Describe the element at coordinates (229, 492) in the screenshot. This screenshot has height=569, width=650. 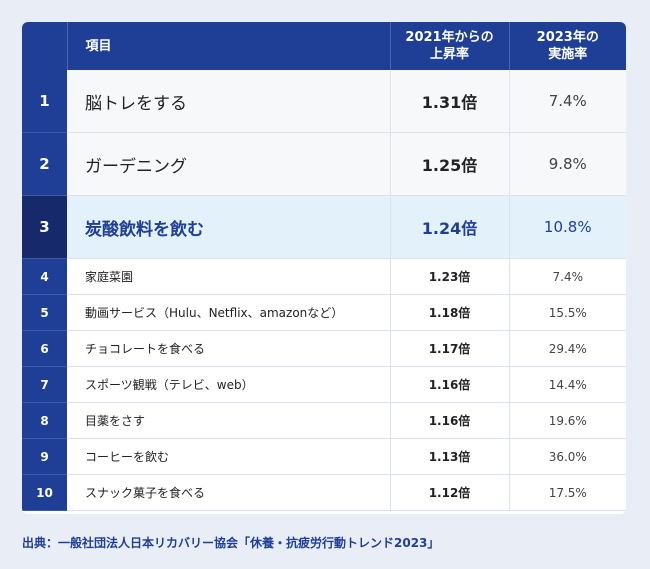
I see `item-cell: スナック菓子を食べる` at that location.